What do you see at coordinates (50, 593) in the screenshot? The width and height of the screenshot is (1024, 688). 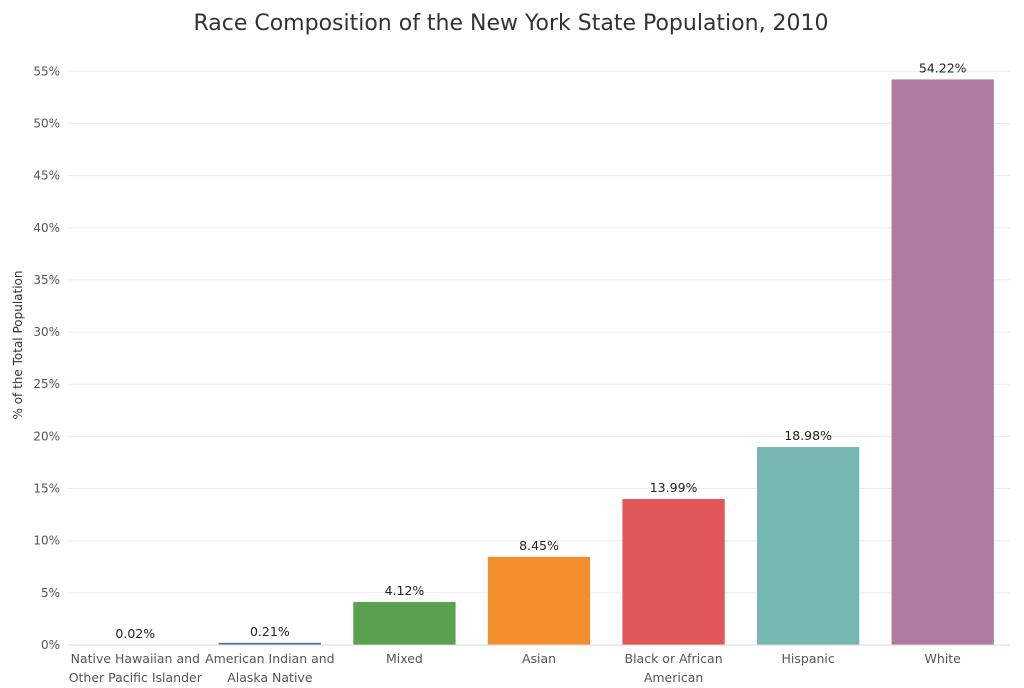 I see `y-tick-label: 5%` at bounding box center [50, 593].